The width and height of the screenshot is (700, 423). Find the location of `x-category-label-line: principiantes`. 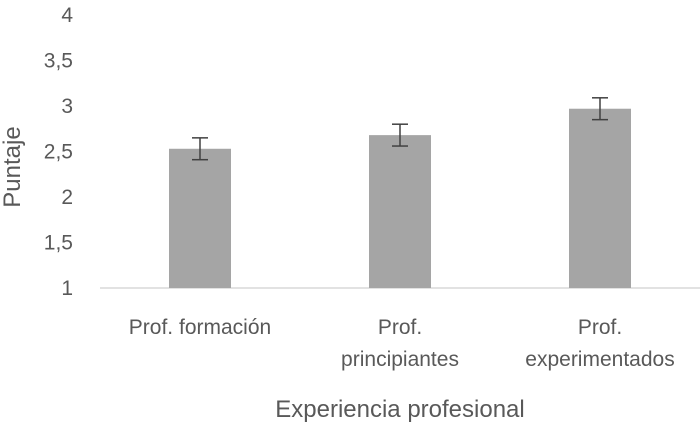

x-category-label-line: principiantes is located at coordinates (400, 359).